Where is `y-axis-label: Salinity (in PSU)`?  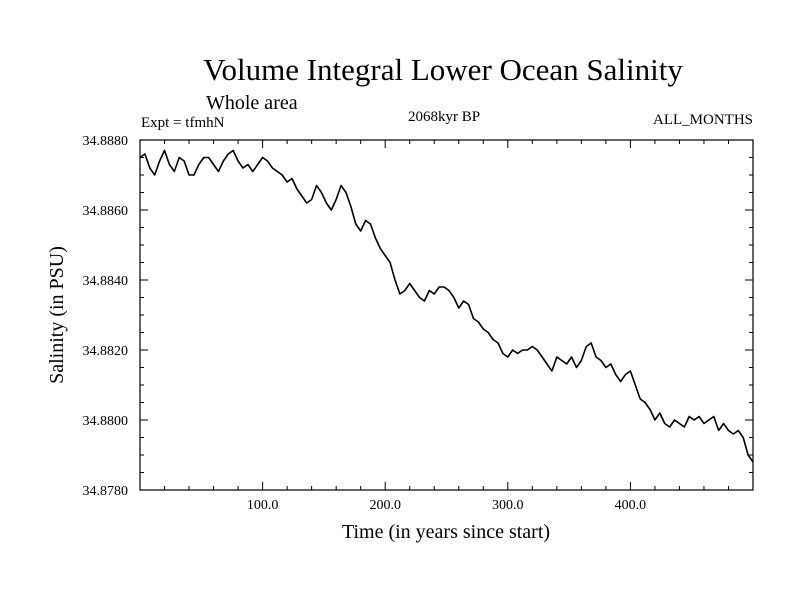 y-axis-label: Salinity (in PSU) is located at coordinates (57, 315).